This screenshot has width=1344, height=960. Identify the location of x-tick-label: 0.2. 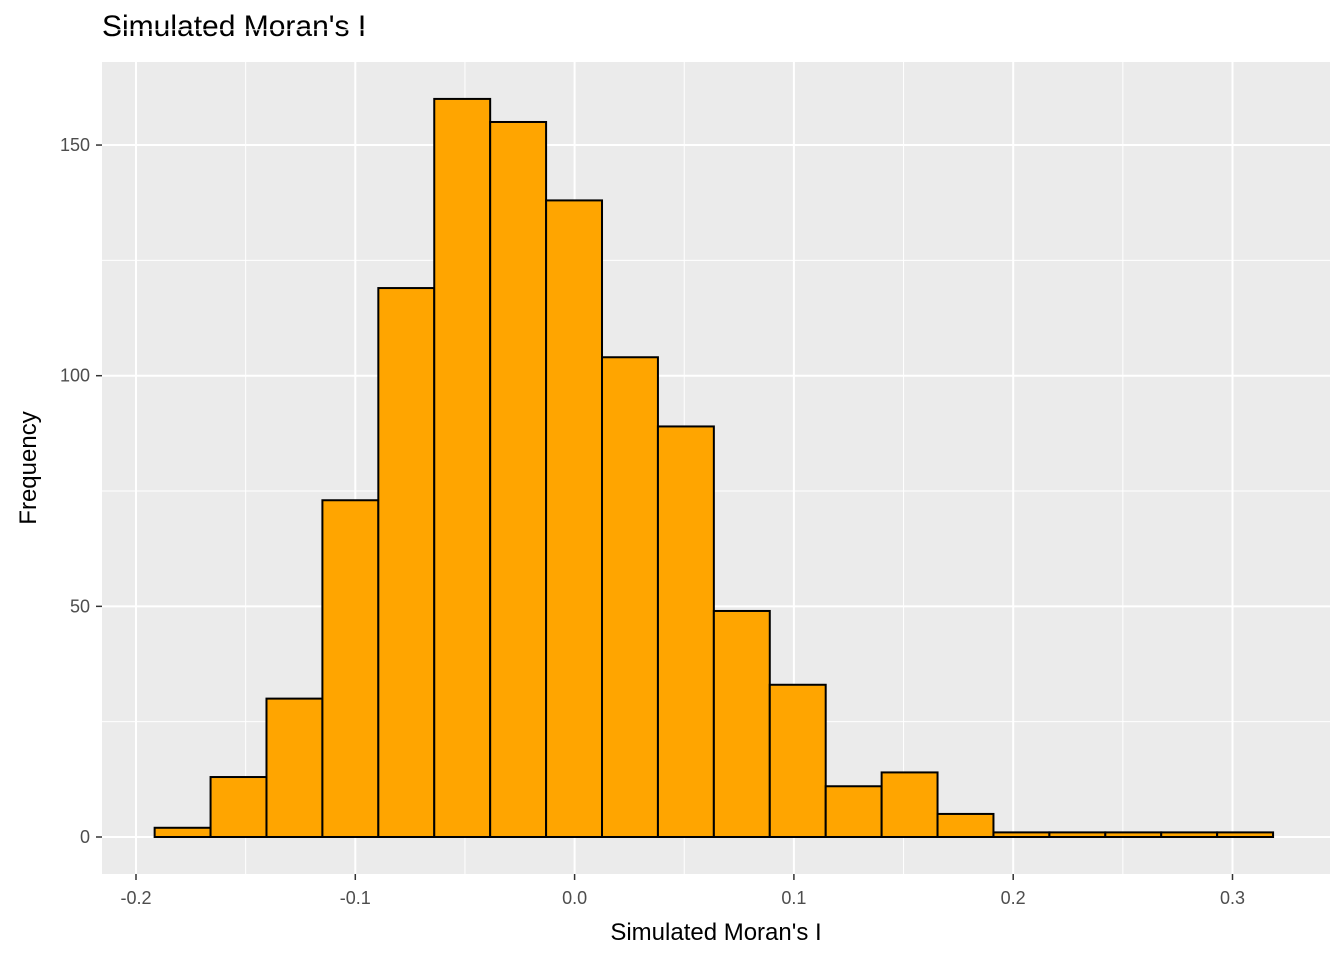
(1013, 898).